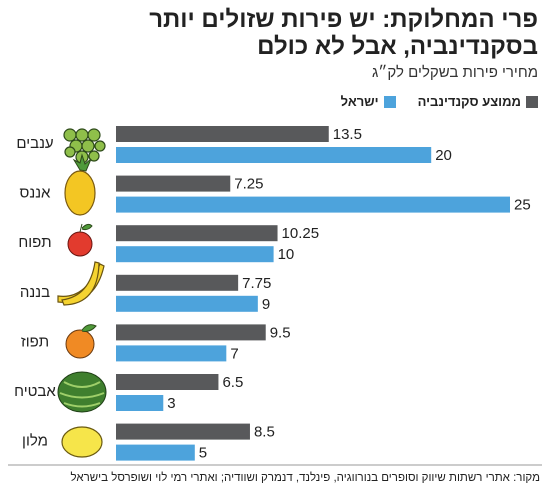 The width and height of the screenshot is (550, 494). Describe the element at coordinates (347, 134) in the screenshot. I see `value-label: 13.5` at that location.